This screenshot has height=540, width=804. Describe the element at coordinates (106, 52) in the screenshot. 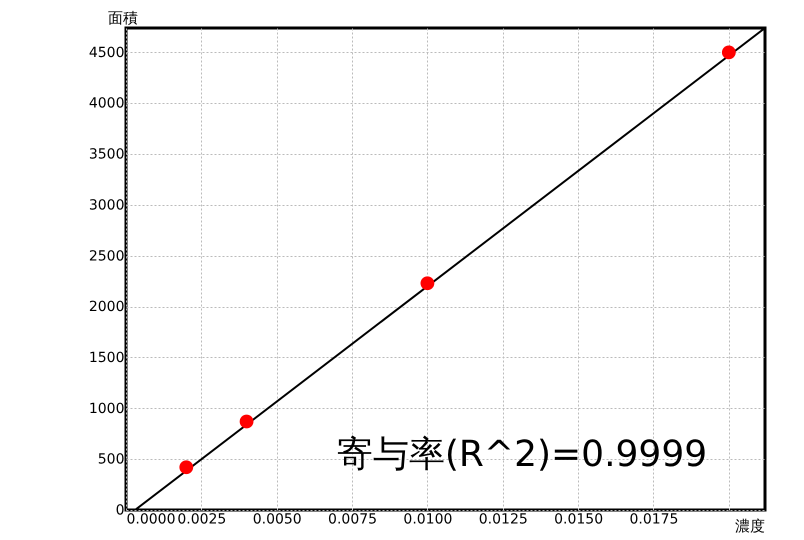

I see `y-tick-label: 4500` at that location.